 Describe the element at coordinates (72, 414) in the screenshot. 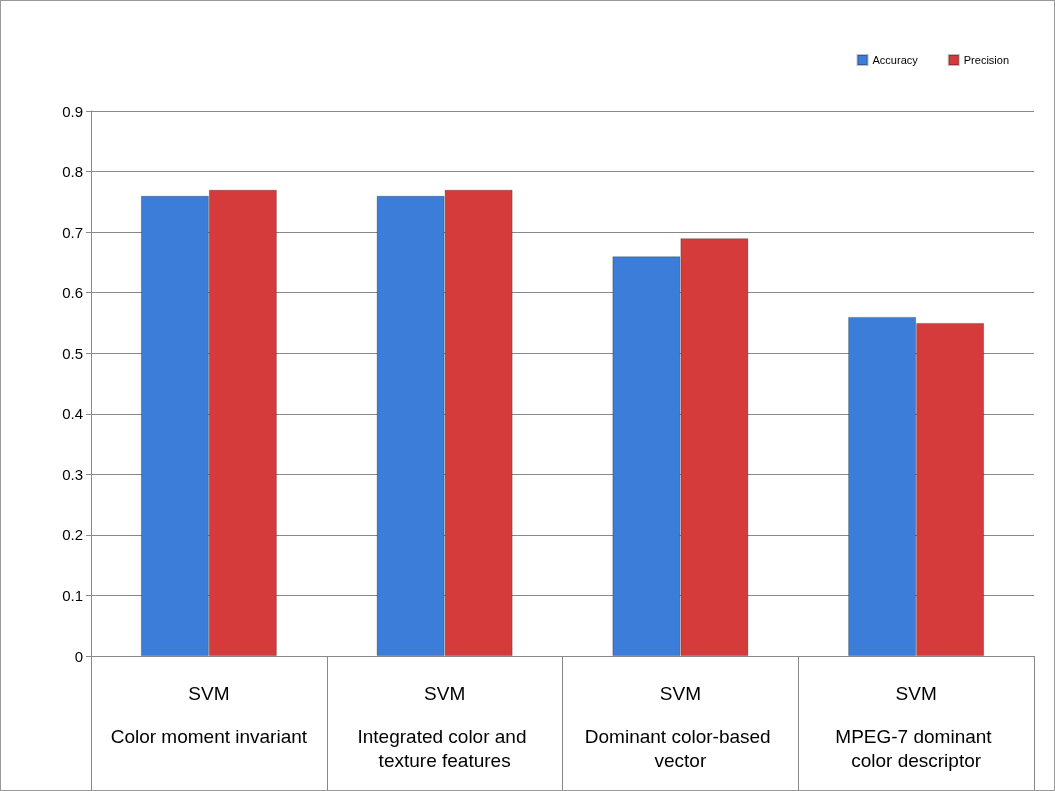

I see `y-tick-label: 0.4` at that location.